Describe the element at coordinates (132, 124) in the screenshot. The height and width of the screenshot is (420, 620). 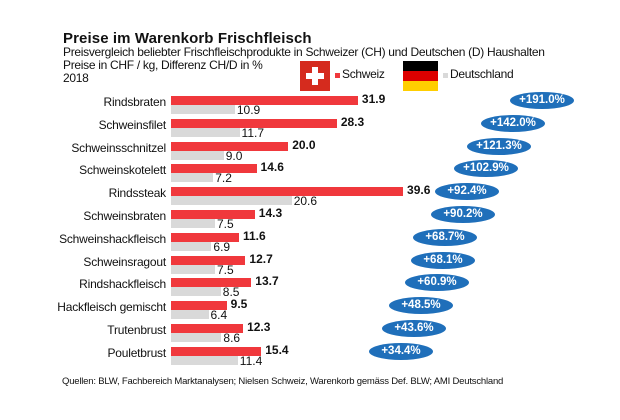
I see `category-label: Schweinsfilet` at that location.